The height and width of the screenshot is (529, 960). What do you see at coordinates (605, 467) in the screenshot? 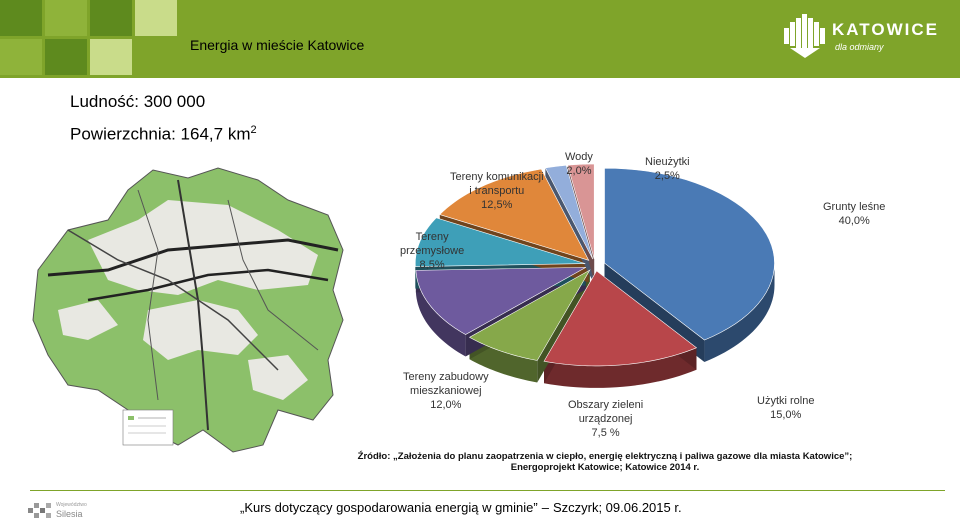
I see `source-line-2: Energoprojekt Katowice; Katowice 2014 r.` at bounding box center [605, 467].